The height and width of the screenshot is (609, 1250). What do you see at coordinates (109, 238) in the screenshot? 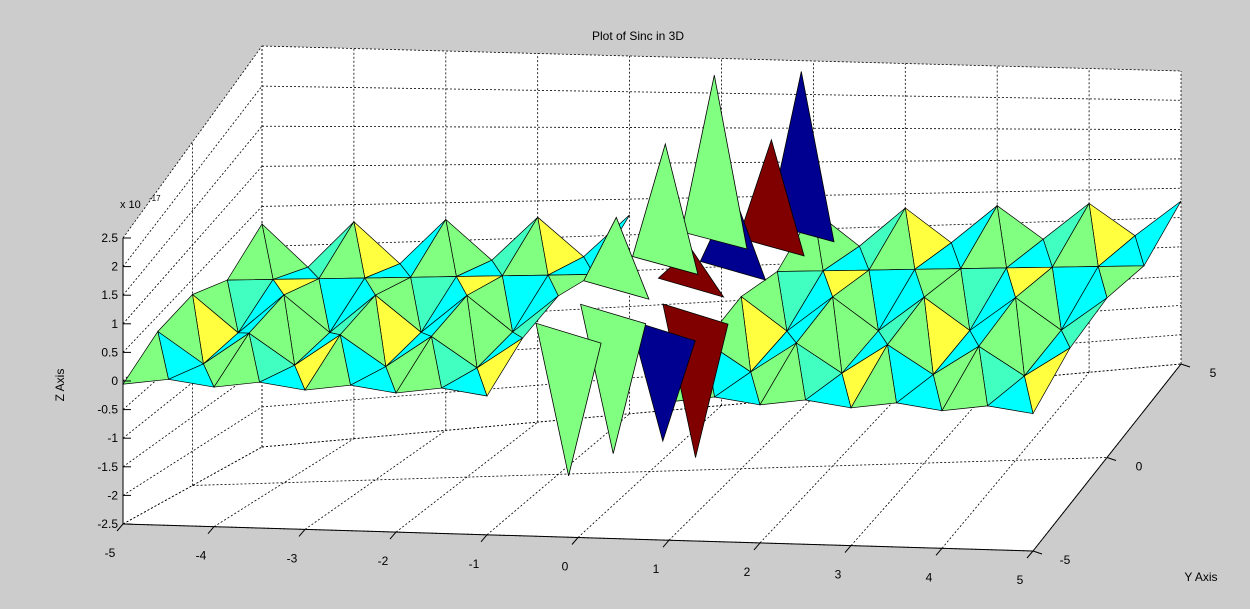
I see `z-tick-label: 2.5` at bounding box center [109, 238].